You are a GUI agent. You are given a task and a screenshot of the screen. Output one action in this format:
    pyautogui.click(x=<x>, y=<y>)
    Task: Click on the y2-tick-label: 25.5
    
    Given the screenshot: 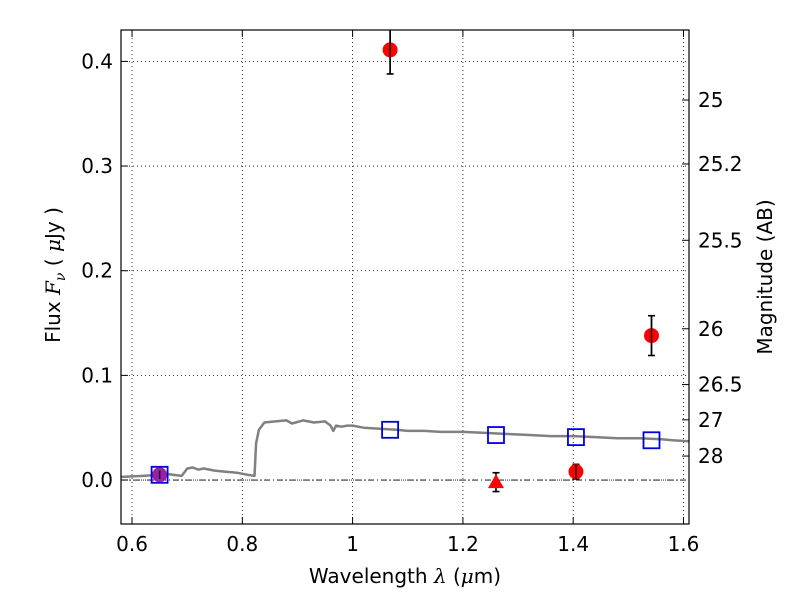 What is the action you would take?
    pyautogui.click(x=720, y=240)
    